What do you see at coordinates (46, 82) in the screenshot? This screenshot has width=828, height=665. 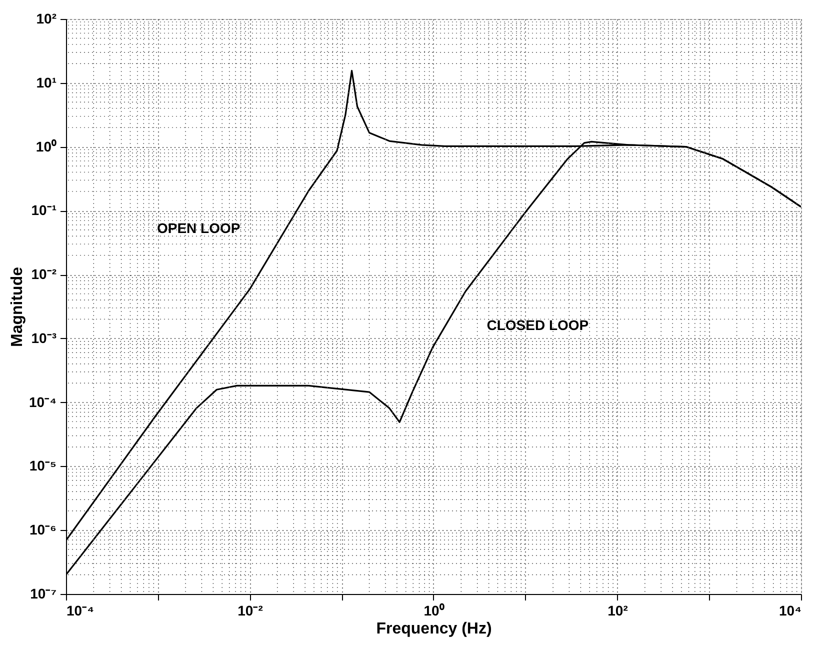 I see `y-tick-label: 10¹` at bounding box center [46, 82].